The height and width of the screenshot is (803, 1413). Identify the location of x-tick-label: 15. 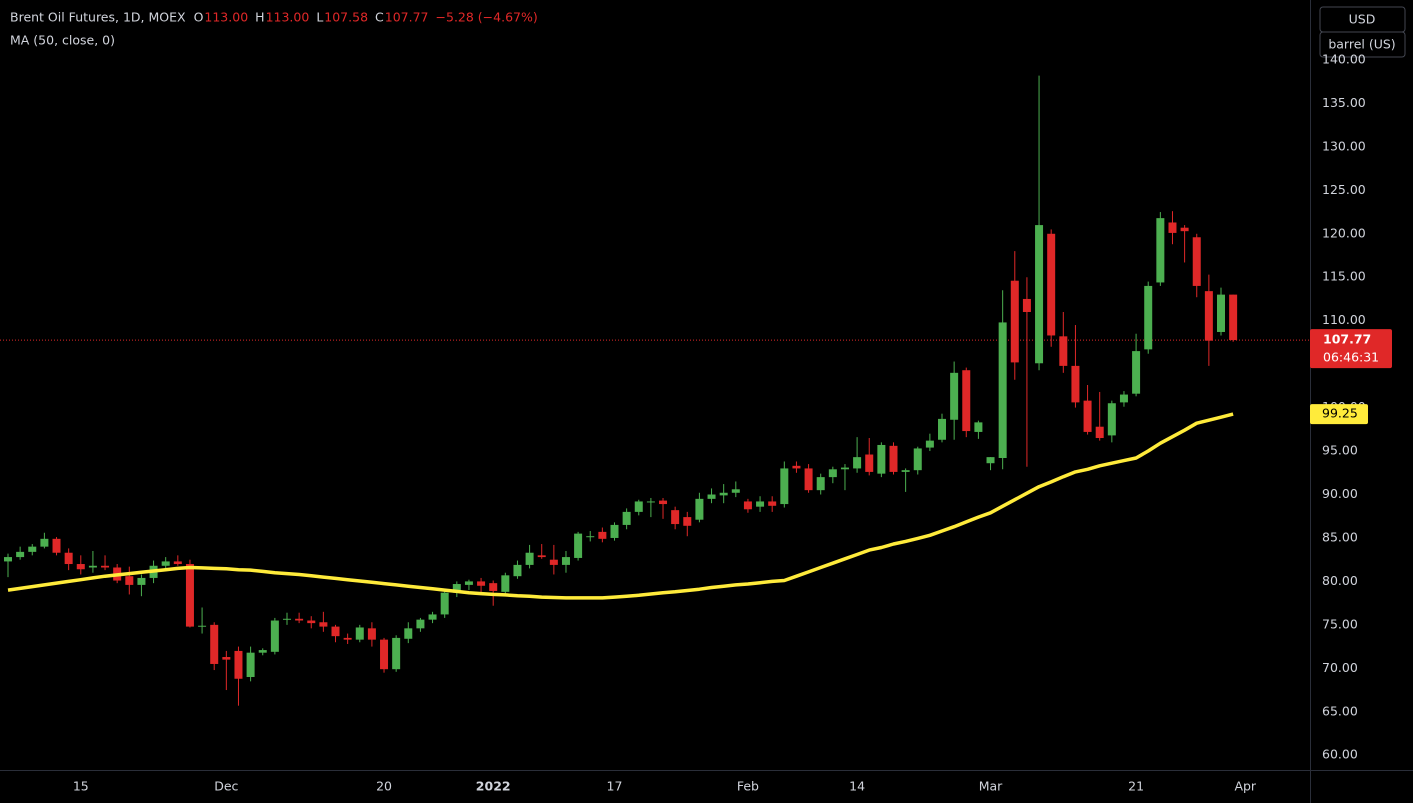
(81, 786).